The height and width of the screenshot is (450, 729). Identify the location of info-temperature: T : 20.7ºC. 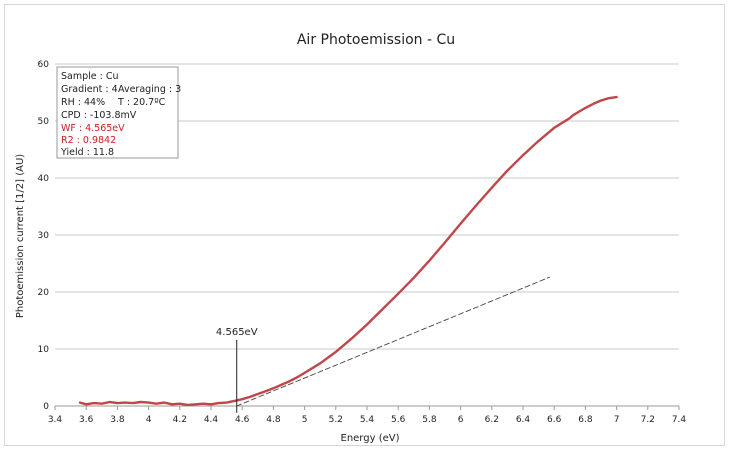
(141, 102).